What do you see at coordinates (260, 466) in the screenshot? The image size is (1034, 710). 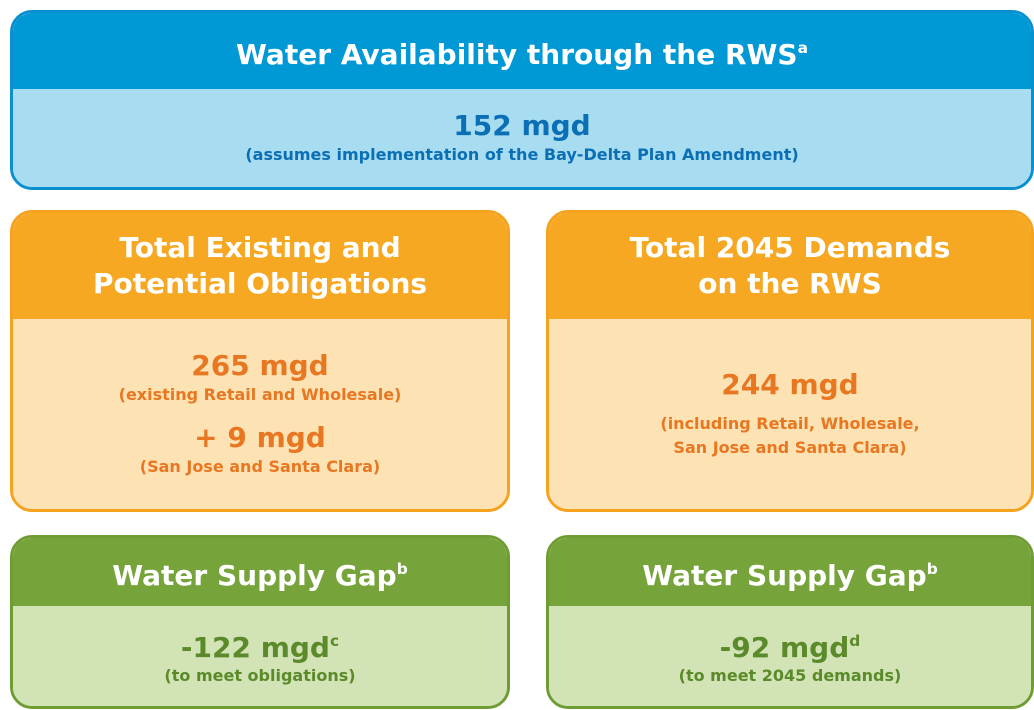 I see `note: (San Jose and Santa Clara)` at bounding box center [260, 466].